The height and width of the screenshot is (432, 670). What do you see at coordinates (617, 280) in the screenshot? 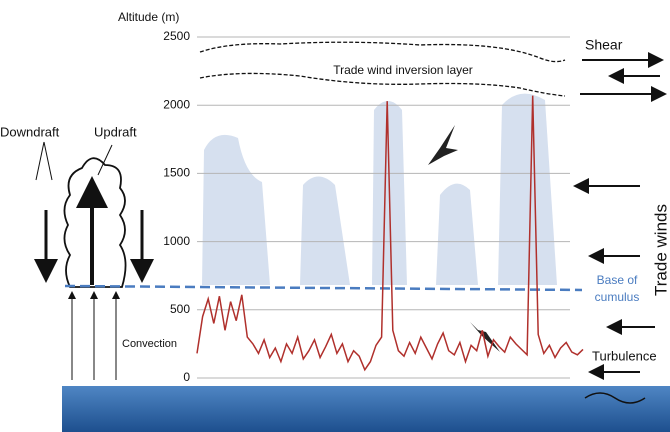
I see `base-label: Base of` at bounding box center [617, 280].